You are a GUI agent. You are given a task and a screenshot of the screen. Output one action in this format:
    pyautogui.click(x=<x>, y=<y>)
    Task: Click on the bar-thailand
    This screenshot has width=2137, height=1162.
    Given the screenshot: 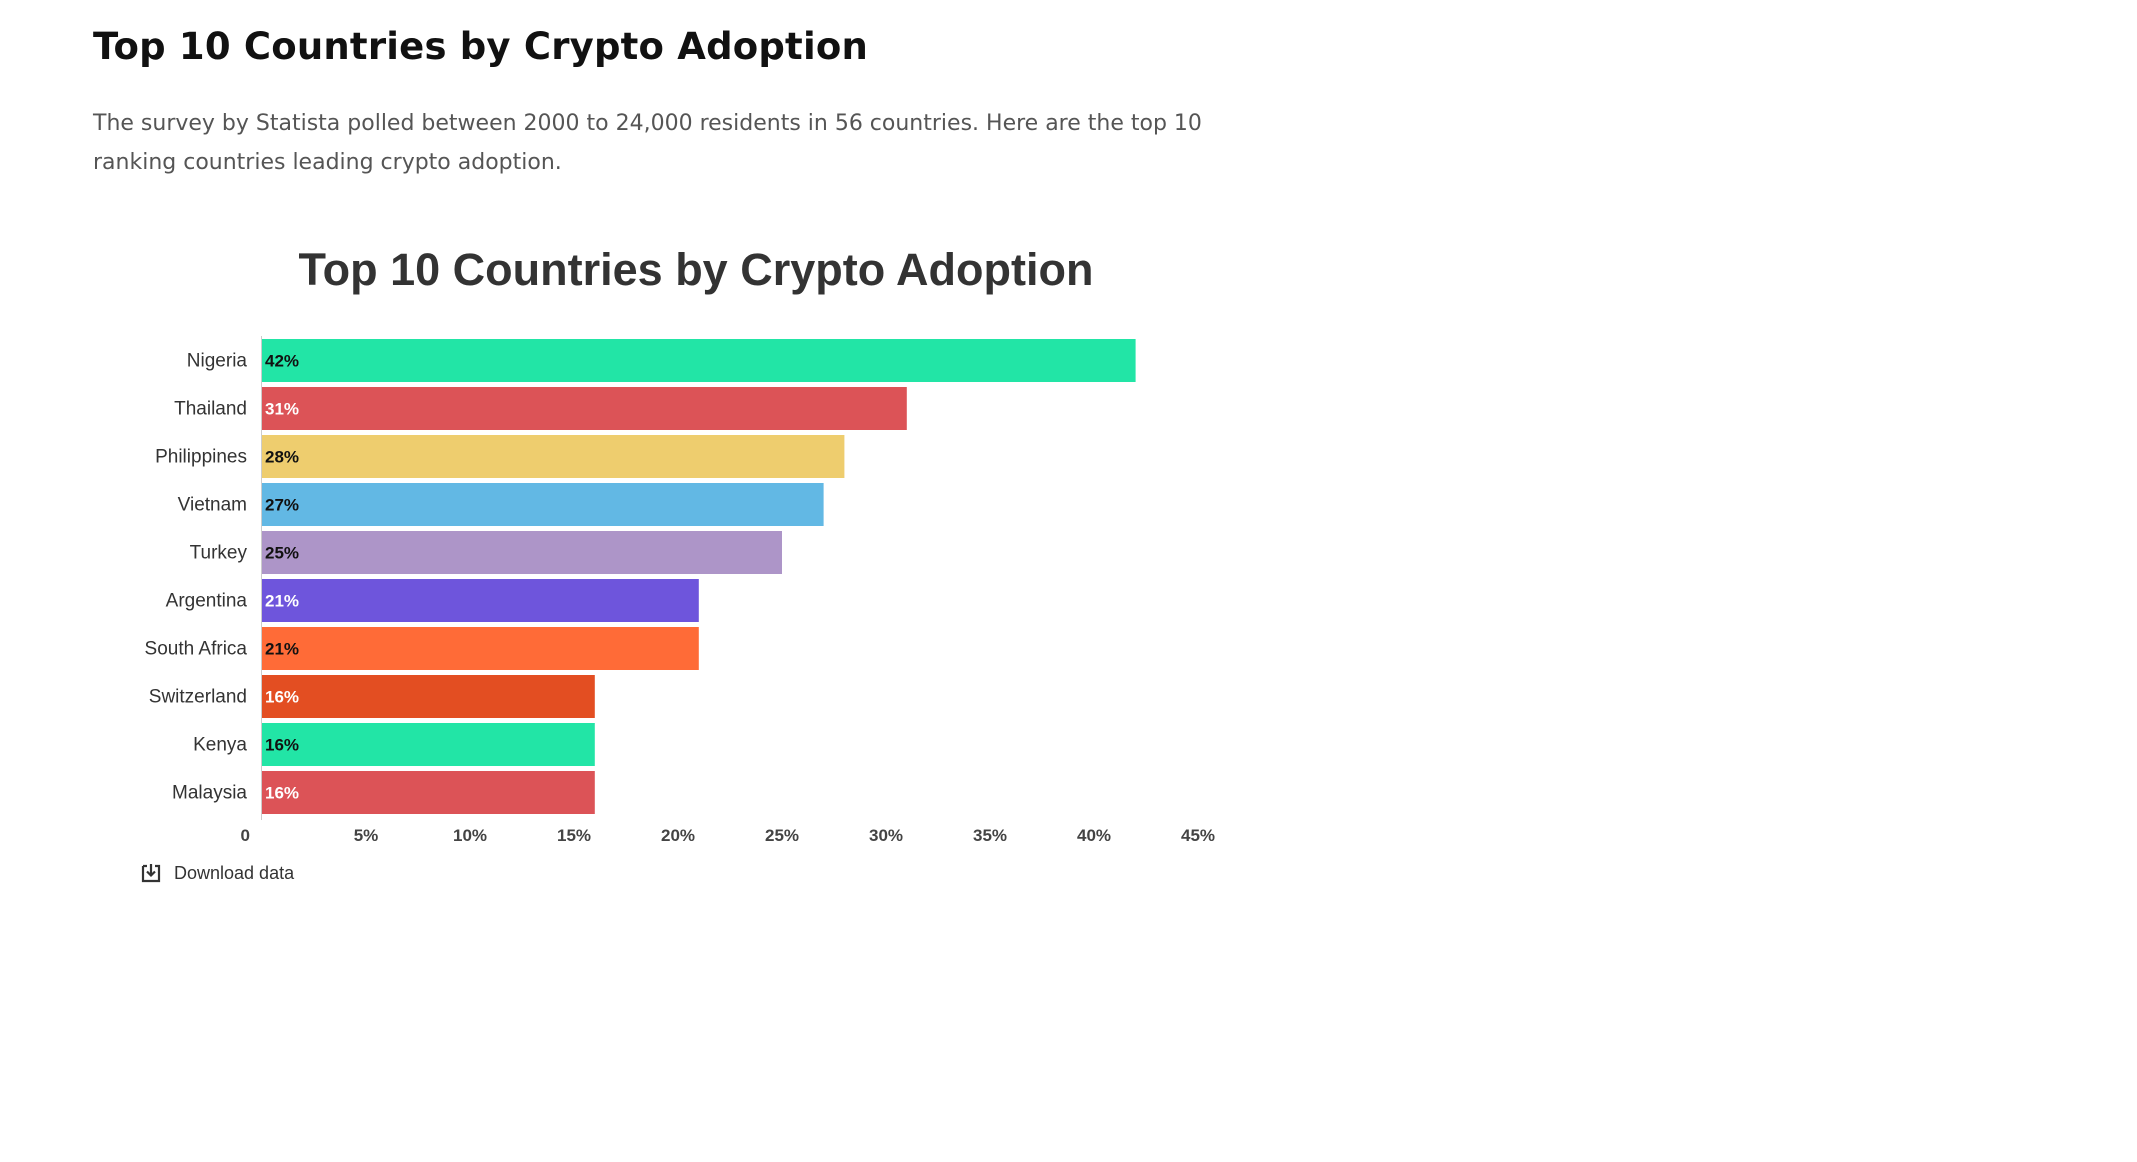 What is the action you would take?
    pyautogui.click(x=584, y=408)
    